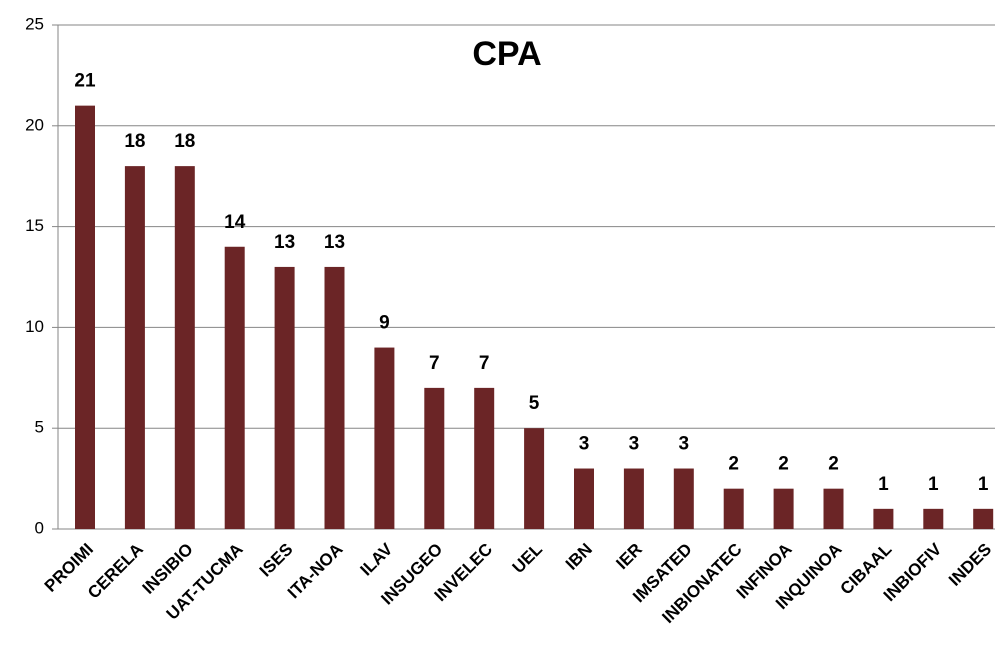 This screenshot has width=999, height=649. I want to click on x-tick-label: INDES, so click(970, 565).